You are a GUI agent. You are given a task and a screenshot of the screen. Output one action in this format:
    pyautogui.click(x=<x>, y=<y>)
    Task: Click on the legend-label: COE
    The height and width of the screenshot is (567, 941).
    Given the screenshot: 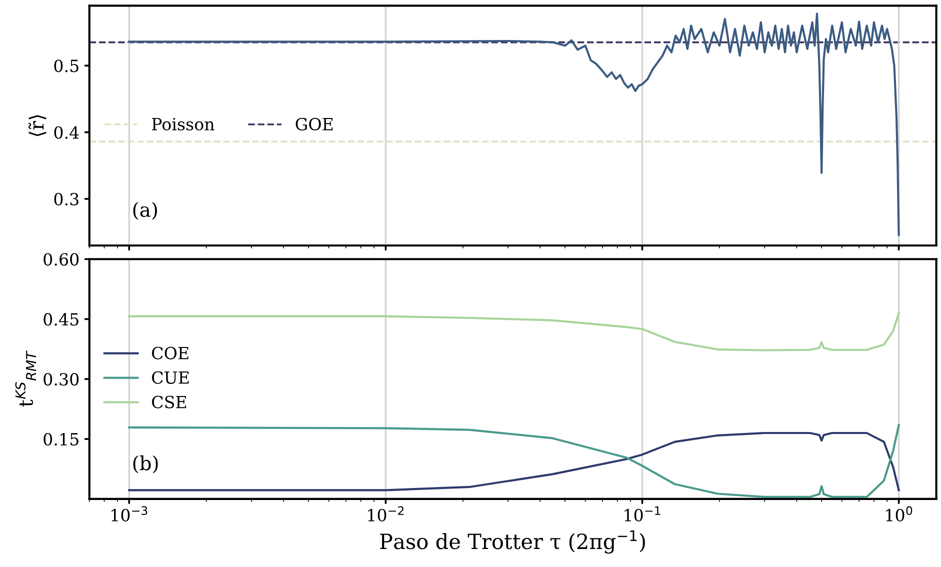 What is the action you would take?
    pyautogui.click(x=170, y=353)
    